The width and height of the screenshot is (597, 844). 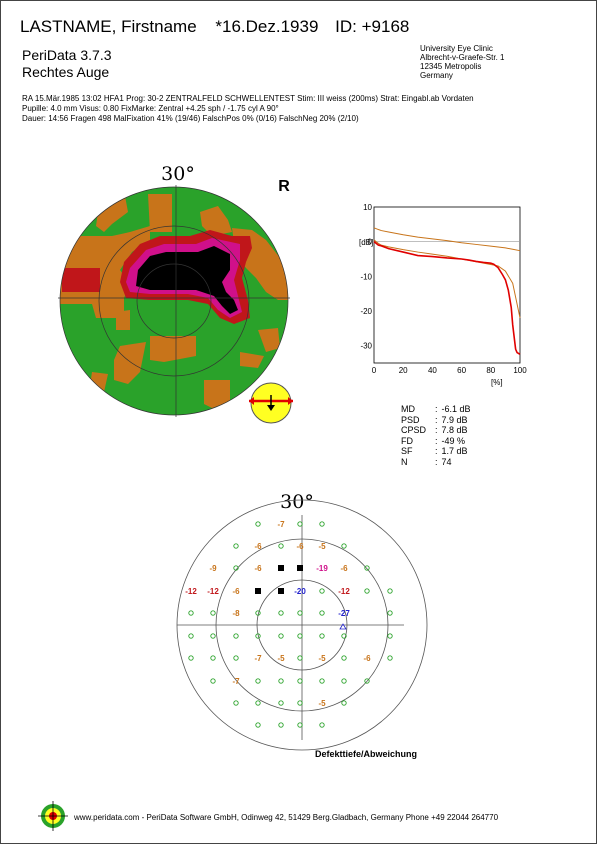 What do you see at coordinates (456, 409) in the screenshot?
I see `stat-value: -6.1 dB` at bounding box center [456, 409].